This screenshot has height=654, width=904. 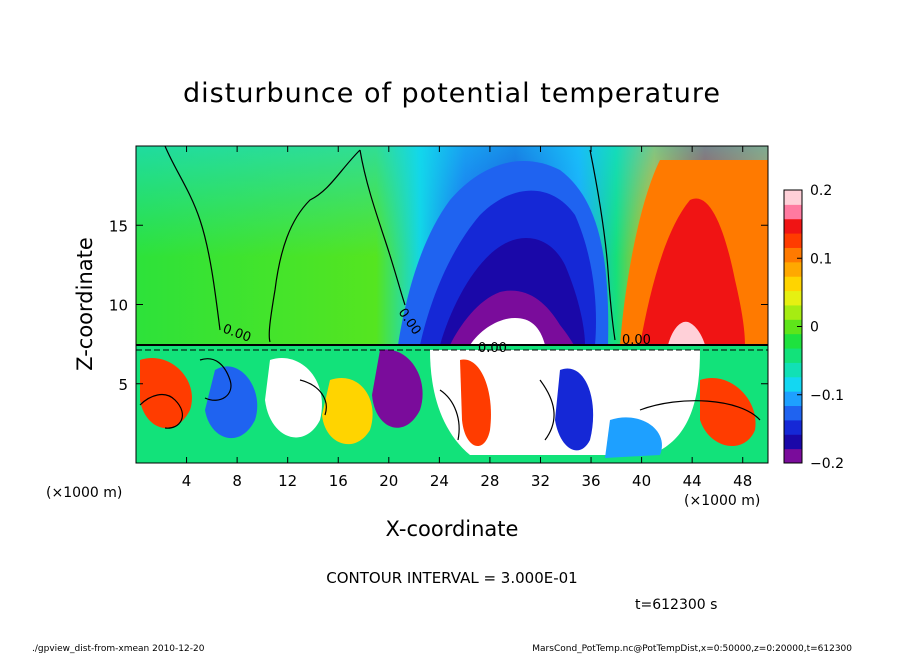 I want to click on x-tick-label: 4, so click(x=187, y=481).